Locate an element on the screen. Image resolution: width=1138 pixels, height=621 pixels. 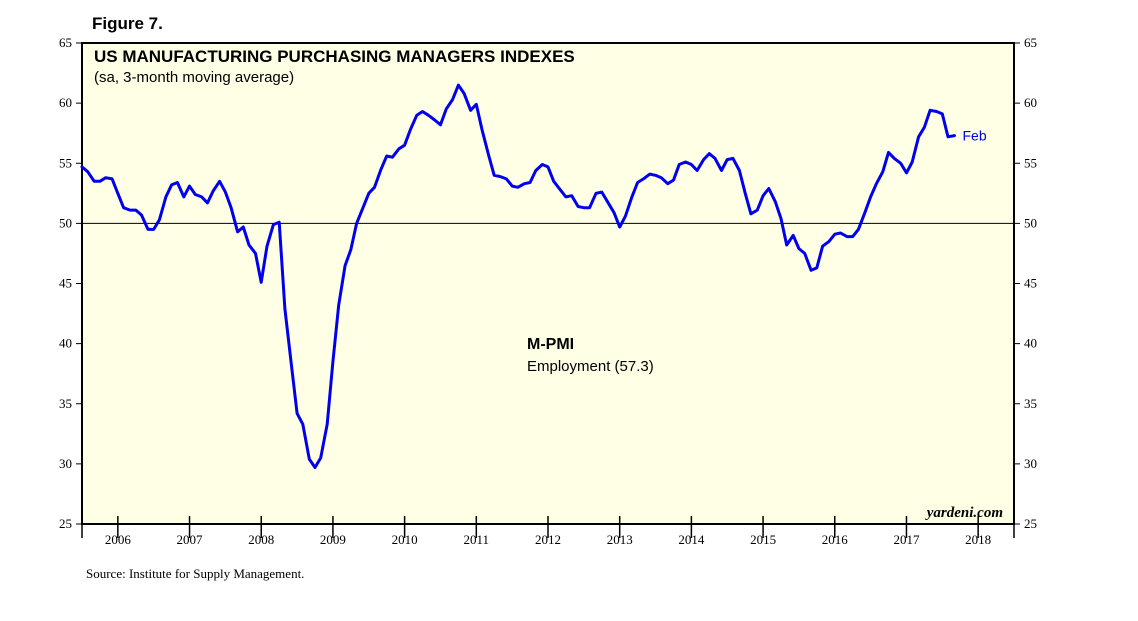
y-tick-label-right: 30 is located at coordinates (1030, 463).